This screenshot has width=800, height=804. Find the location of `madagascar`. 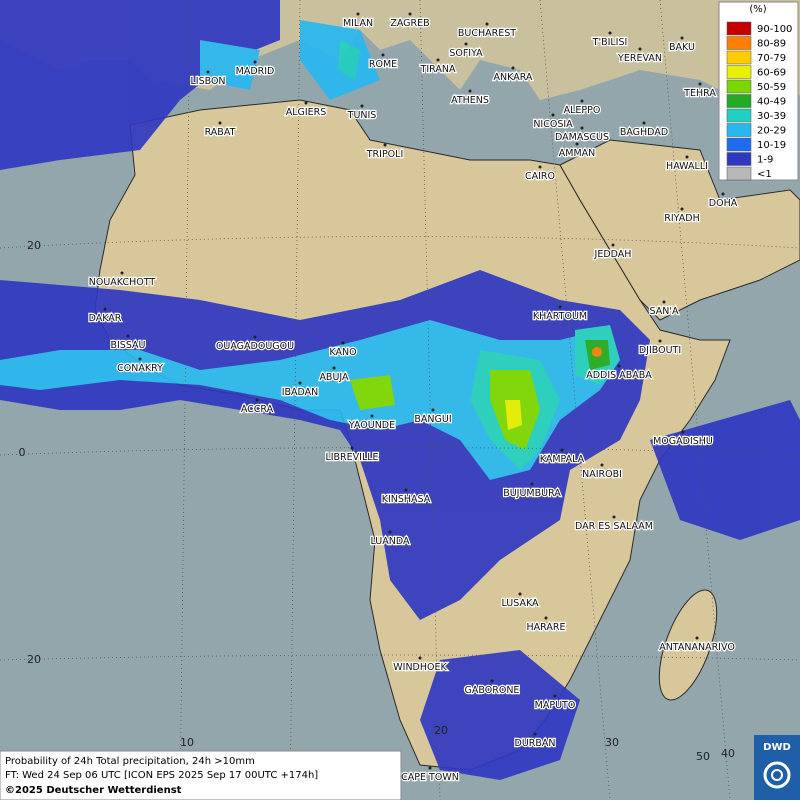

madagascar is located at coordinates (688, 645).